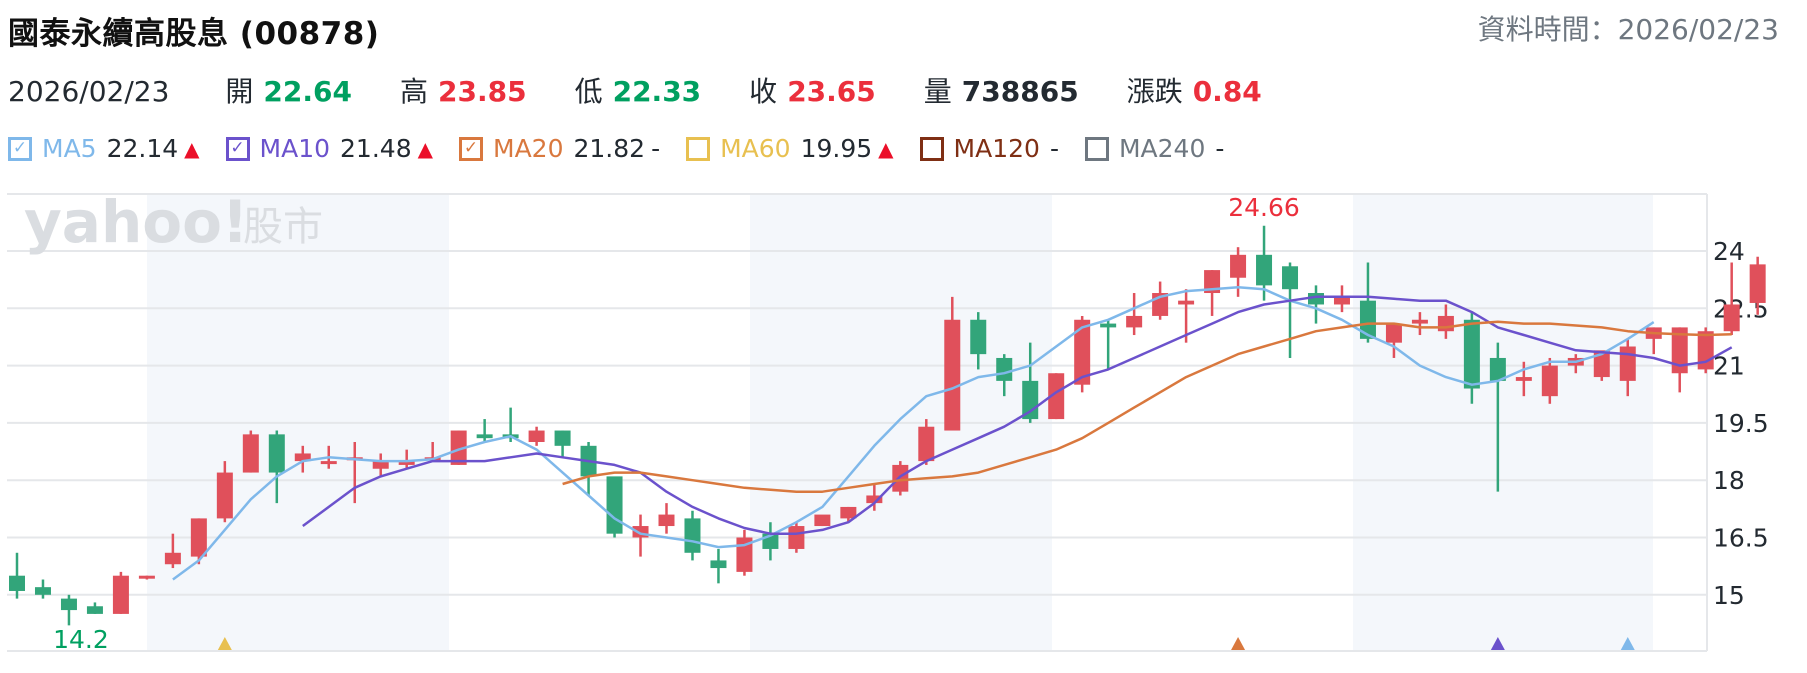 Image resolution: width=1807 pixels, height=673 pixels. What do you see at coordinates (463, 91) in the screenshot?
I see `stat-high: 高 23.85` at bounding box center [463, 91].